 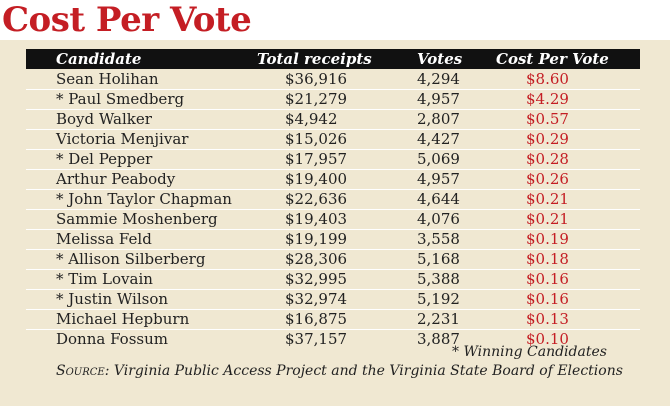 I want to click on table-header-row, so click(x=333, y=59).